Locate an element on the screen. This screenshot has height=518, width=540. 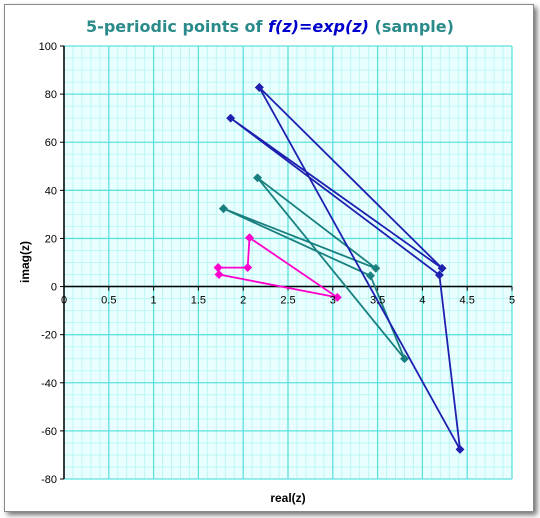
x-tick-label: 1.5 is located at coordinates (198, 301).